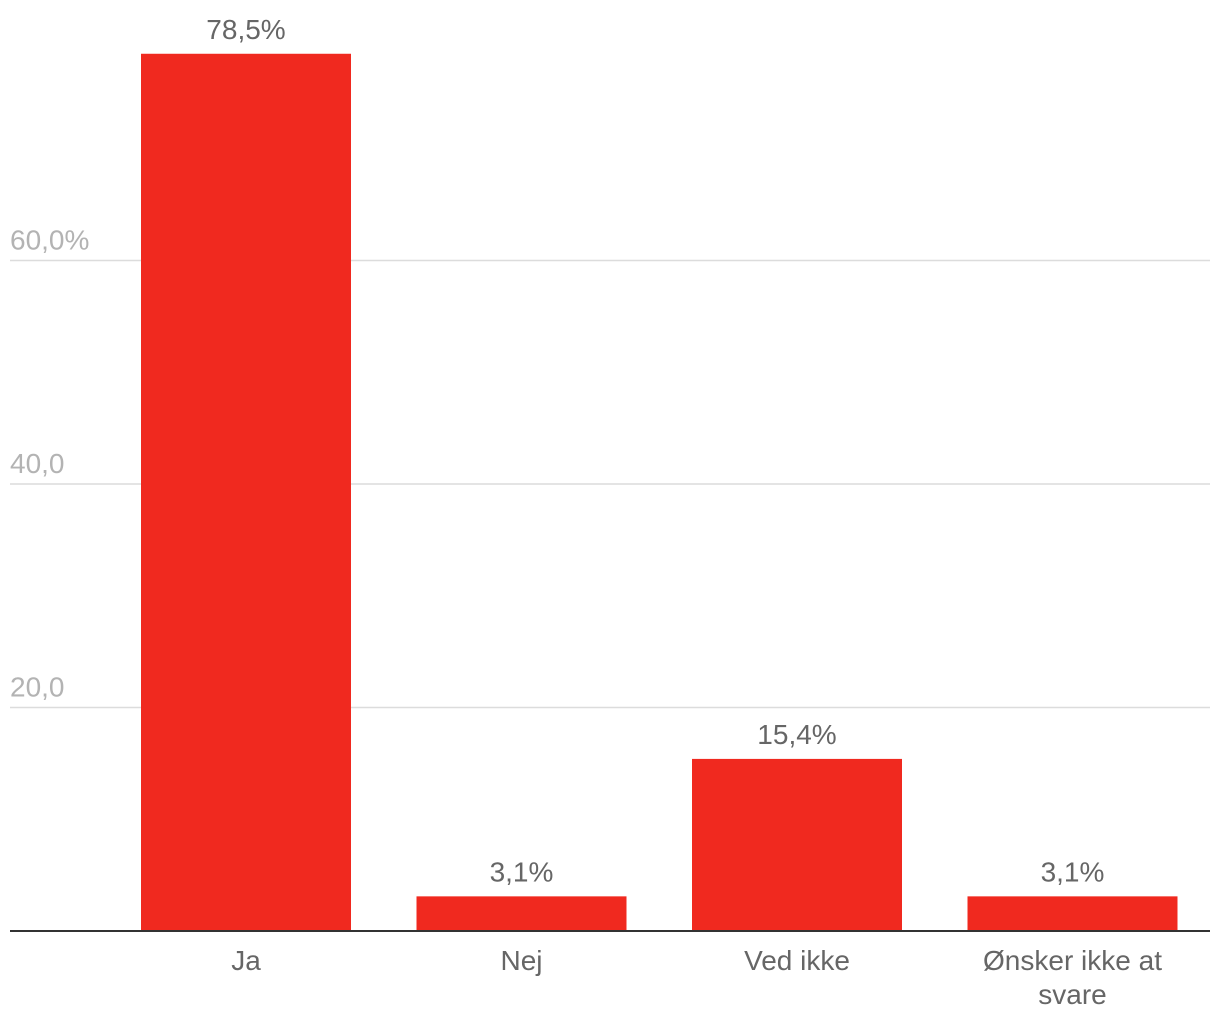 Image resolution: width=1220 pixels, height=1020 pixels. I want to click on data-label: 15,4%, so click(796, 734).